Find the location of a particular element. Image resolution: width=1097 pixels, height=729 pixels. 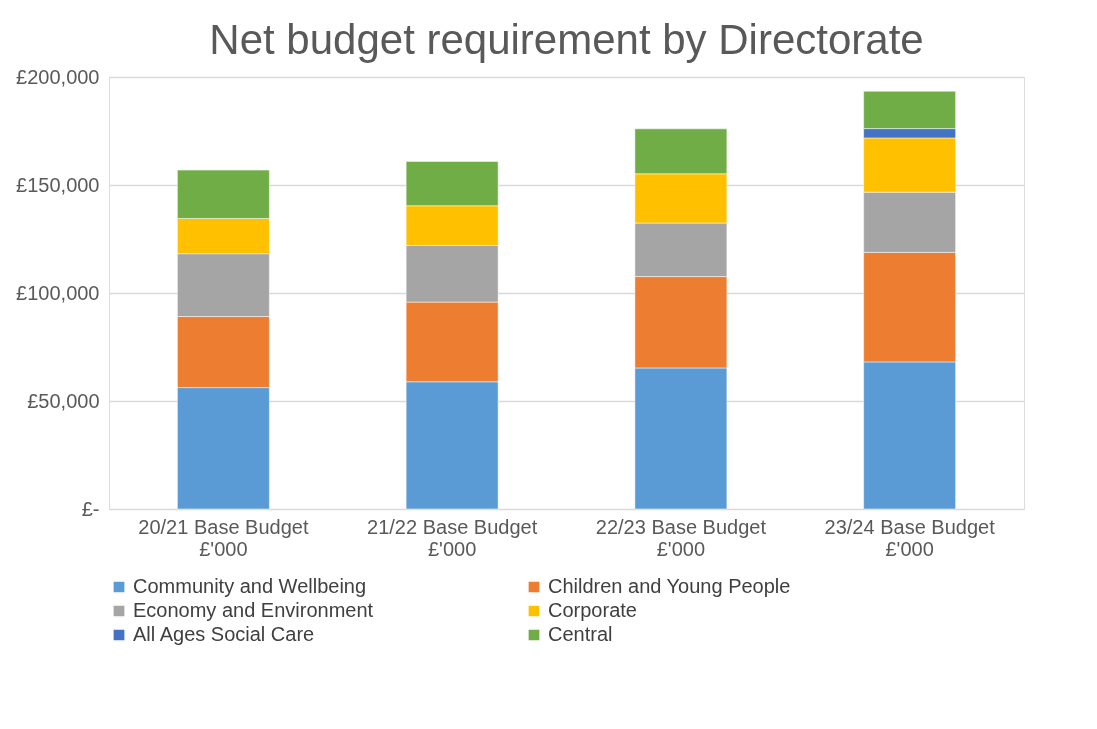

legend-label: Children and Young People is located at coordinates (669, 586).